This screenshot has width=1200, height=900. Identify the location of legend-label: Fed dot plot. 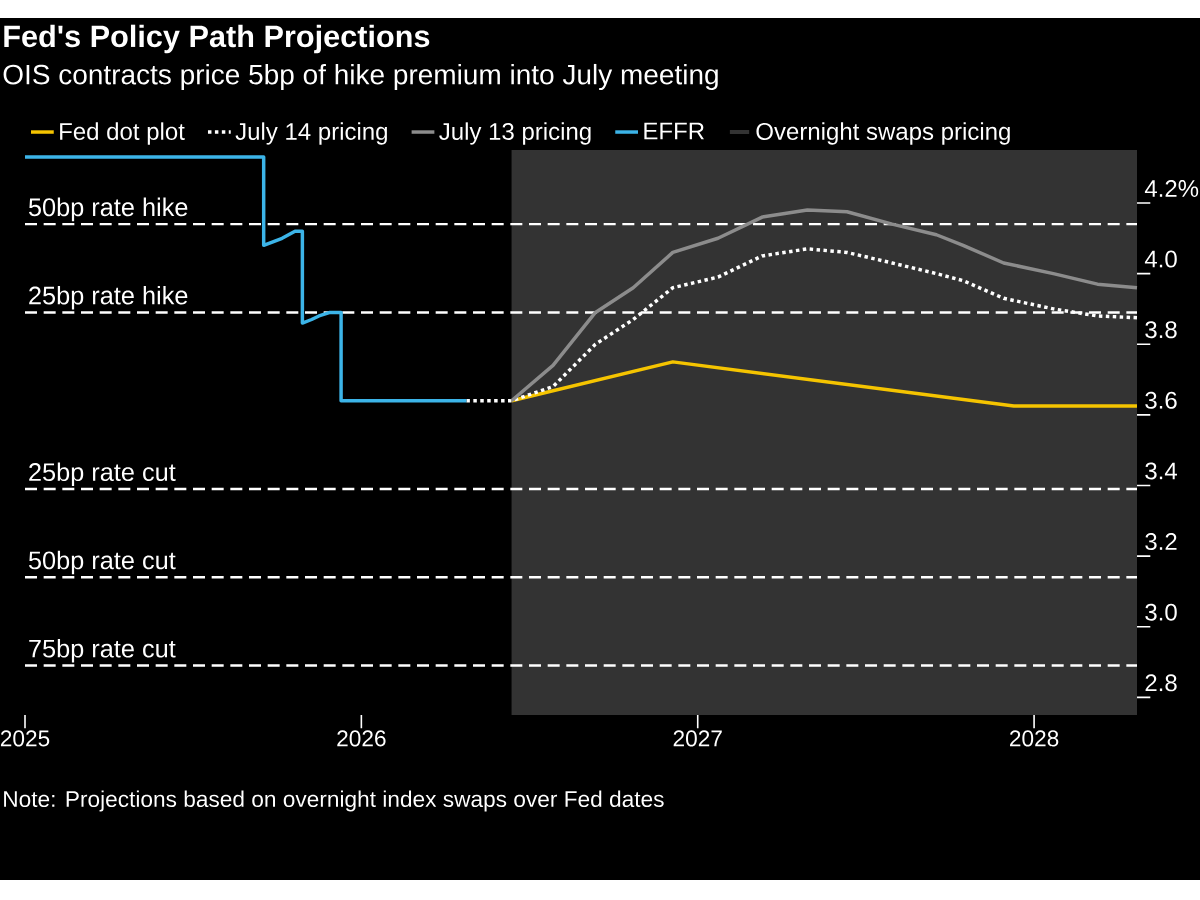
(122, 133).